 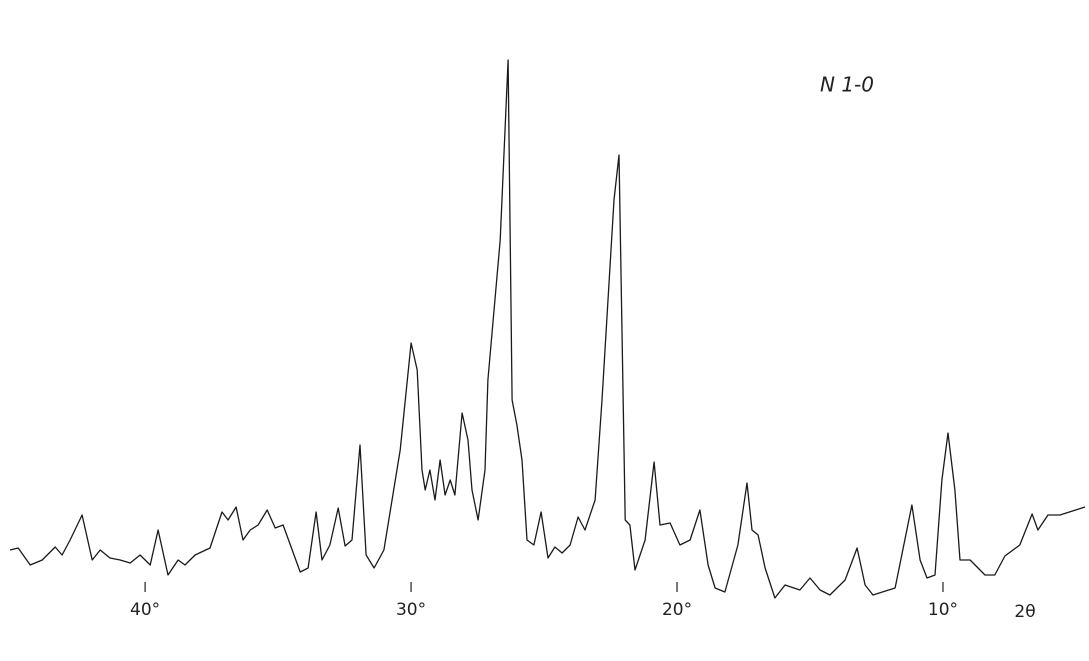 I want to click on x-tick-label: 40°, so click(x=145, y=610).